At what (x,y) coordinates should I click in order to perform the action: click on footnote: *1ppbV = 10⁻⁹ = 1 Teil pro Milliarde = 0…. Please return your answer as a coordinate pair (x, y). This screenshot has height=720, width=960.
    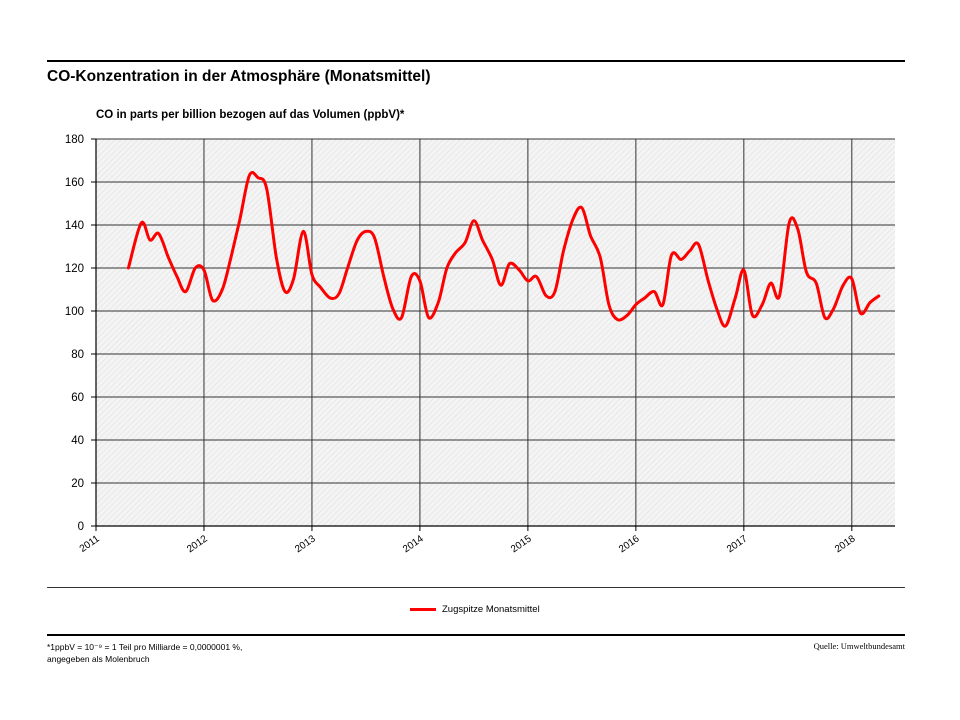
    Looking at the image, I should click on (144, 653).